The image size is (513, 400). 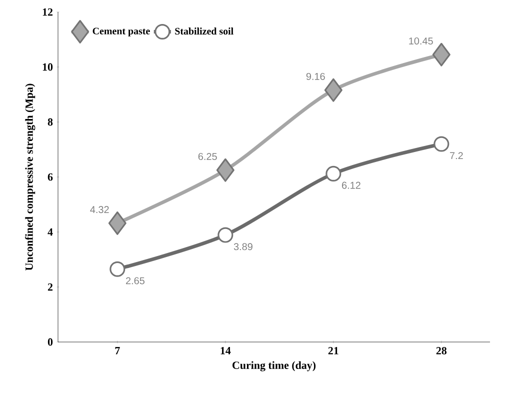 What do you see at coordinates (456, 156) in the screenshot?
I see `data-label: 7.2` at bounding box center [456, 156].